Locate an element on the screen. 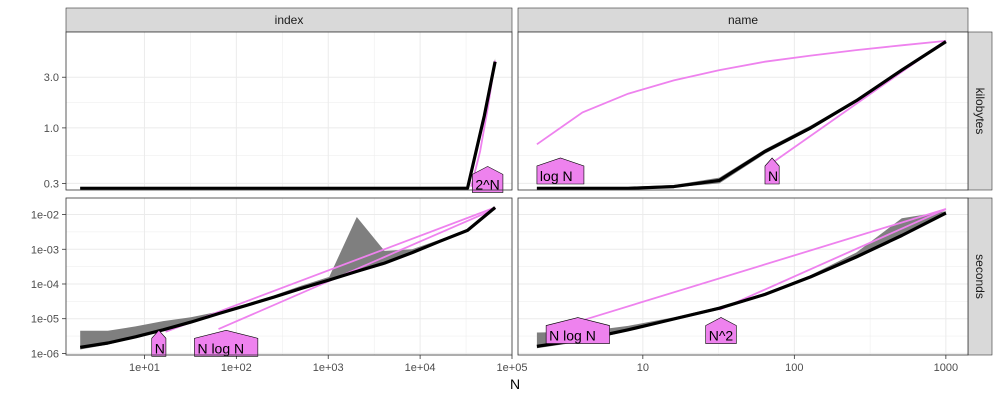  x-tick-label: 1e+04 is located at coordinates (420, 368).